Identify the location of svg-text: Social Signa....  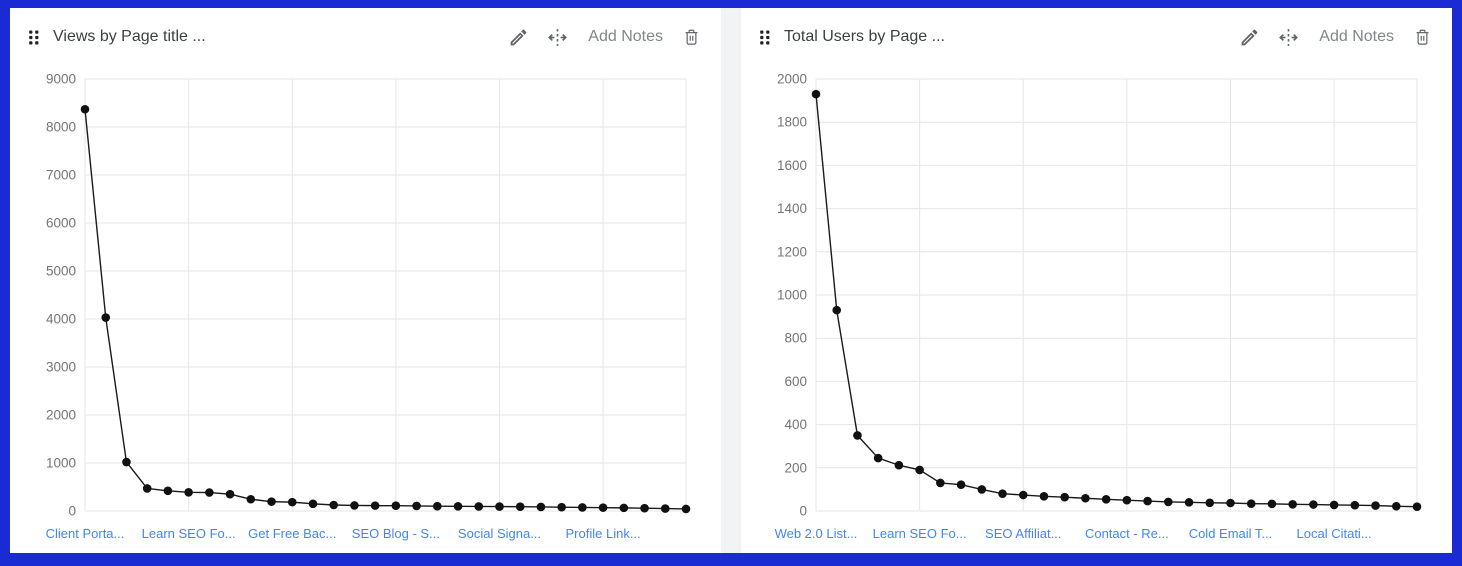
(499, 533).